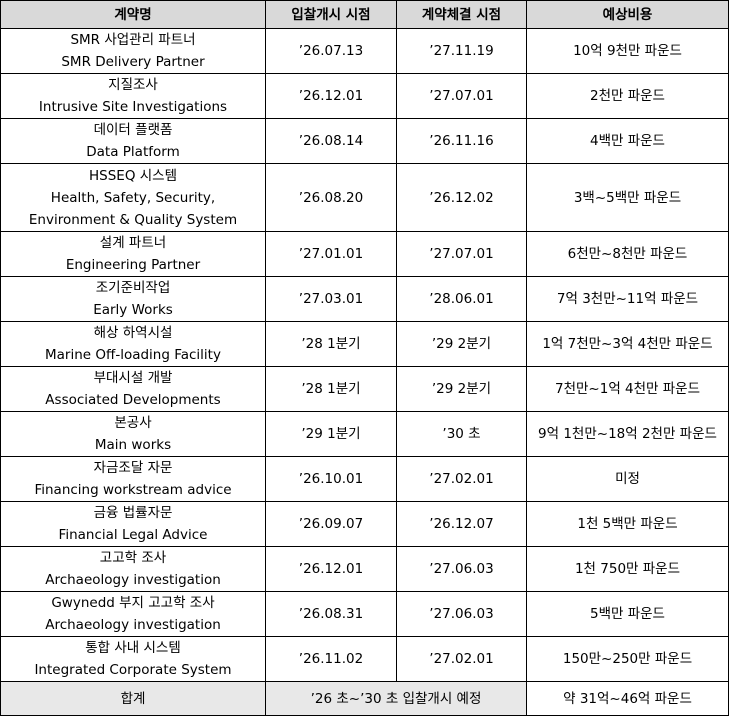  I want to click on name-line: Early Works, so click(133, 310).